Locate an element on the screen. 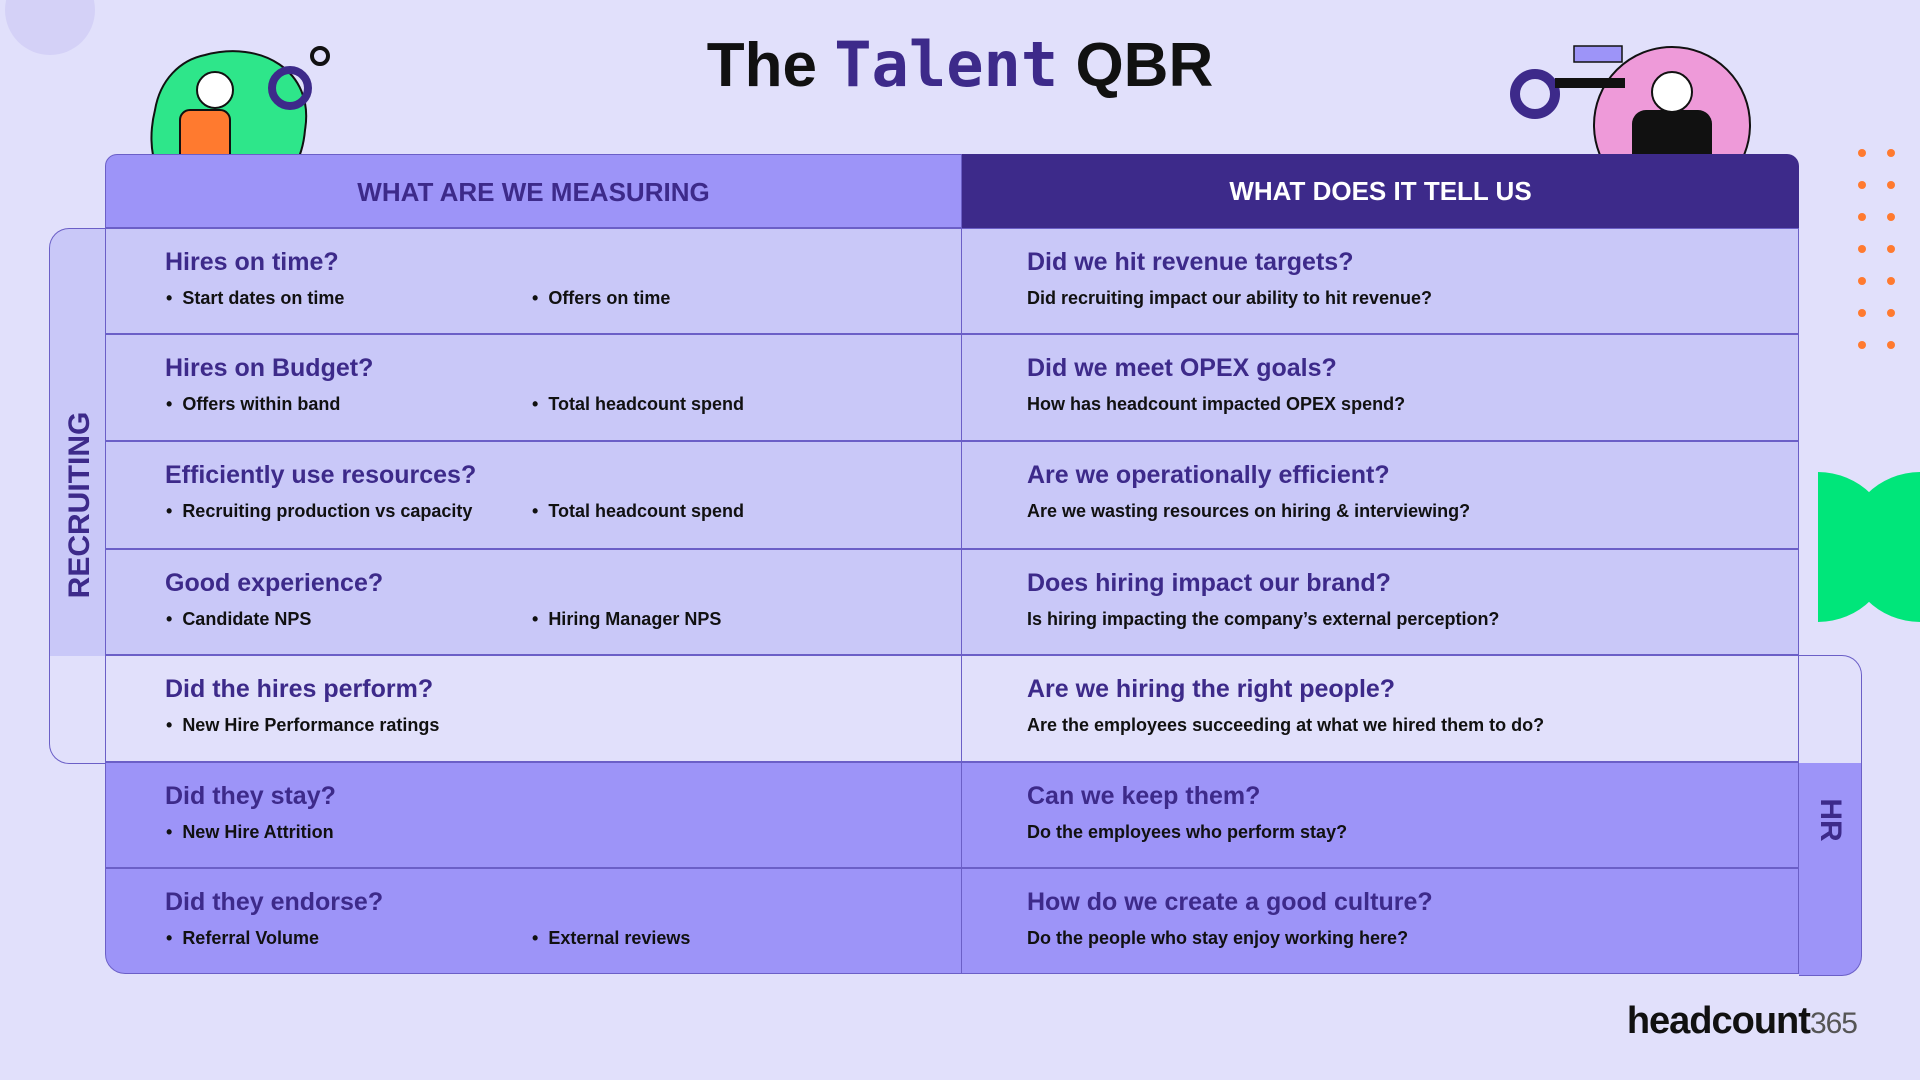  column-header: WHAT ARE WE MEASURING is located at coordinates (533, 191).